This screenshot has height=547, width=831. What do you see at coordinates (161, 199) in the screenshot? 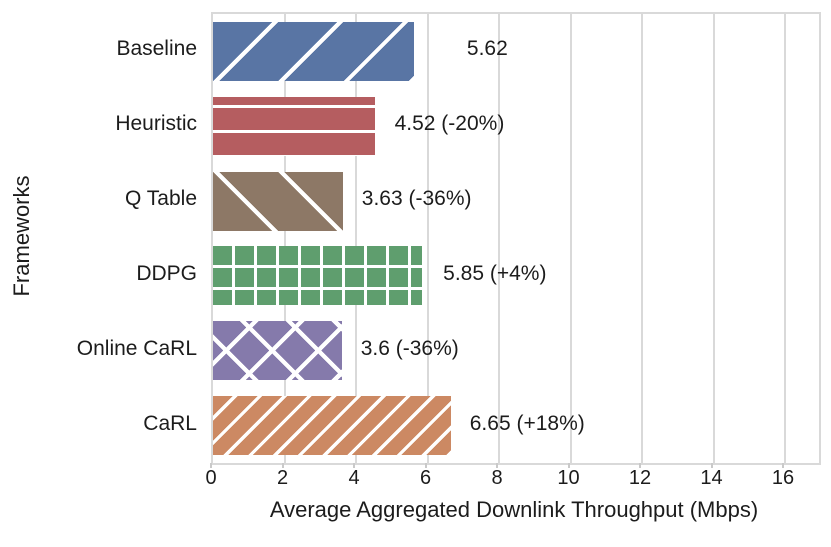
I see `category-label: Q Table` at bounding box center [161, 199].